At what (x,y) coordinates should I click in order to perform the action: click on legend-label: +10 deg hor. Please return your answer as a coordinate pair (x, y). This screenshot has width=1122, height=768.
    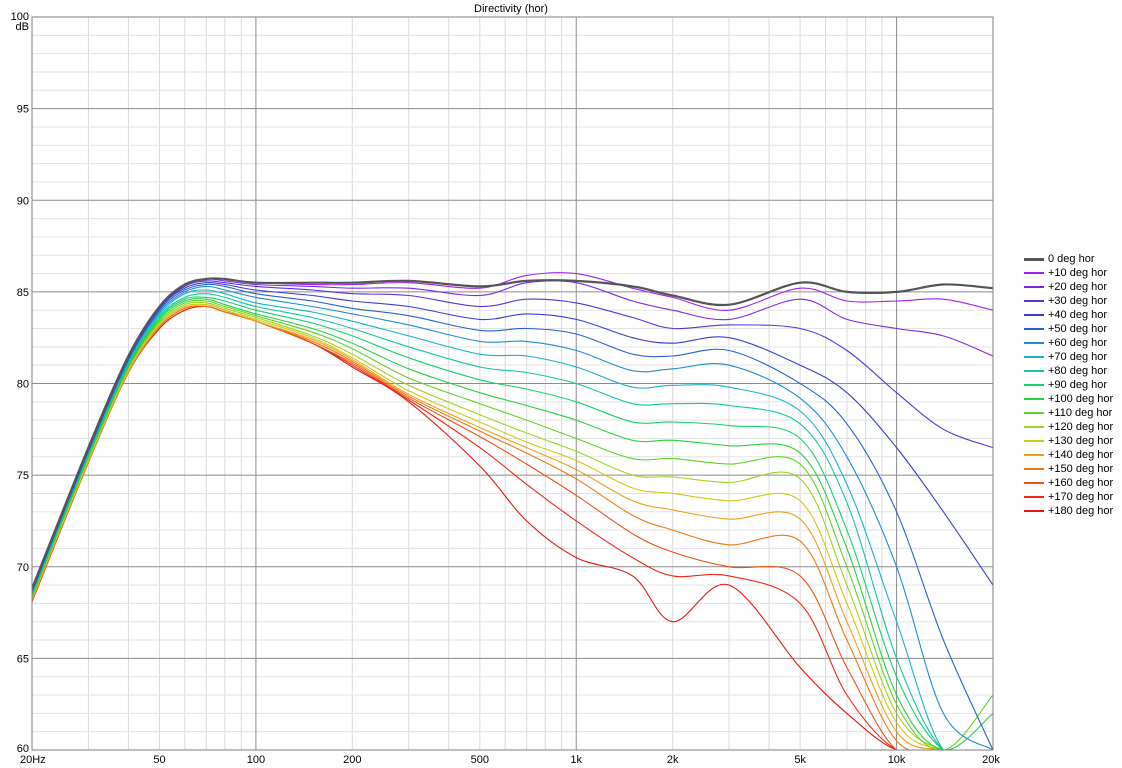
    Looking at the image, I should click on (1078, 273).